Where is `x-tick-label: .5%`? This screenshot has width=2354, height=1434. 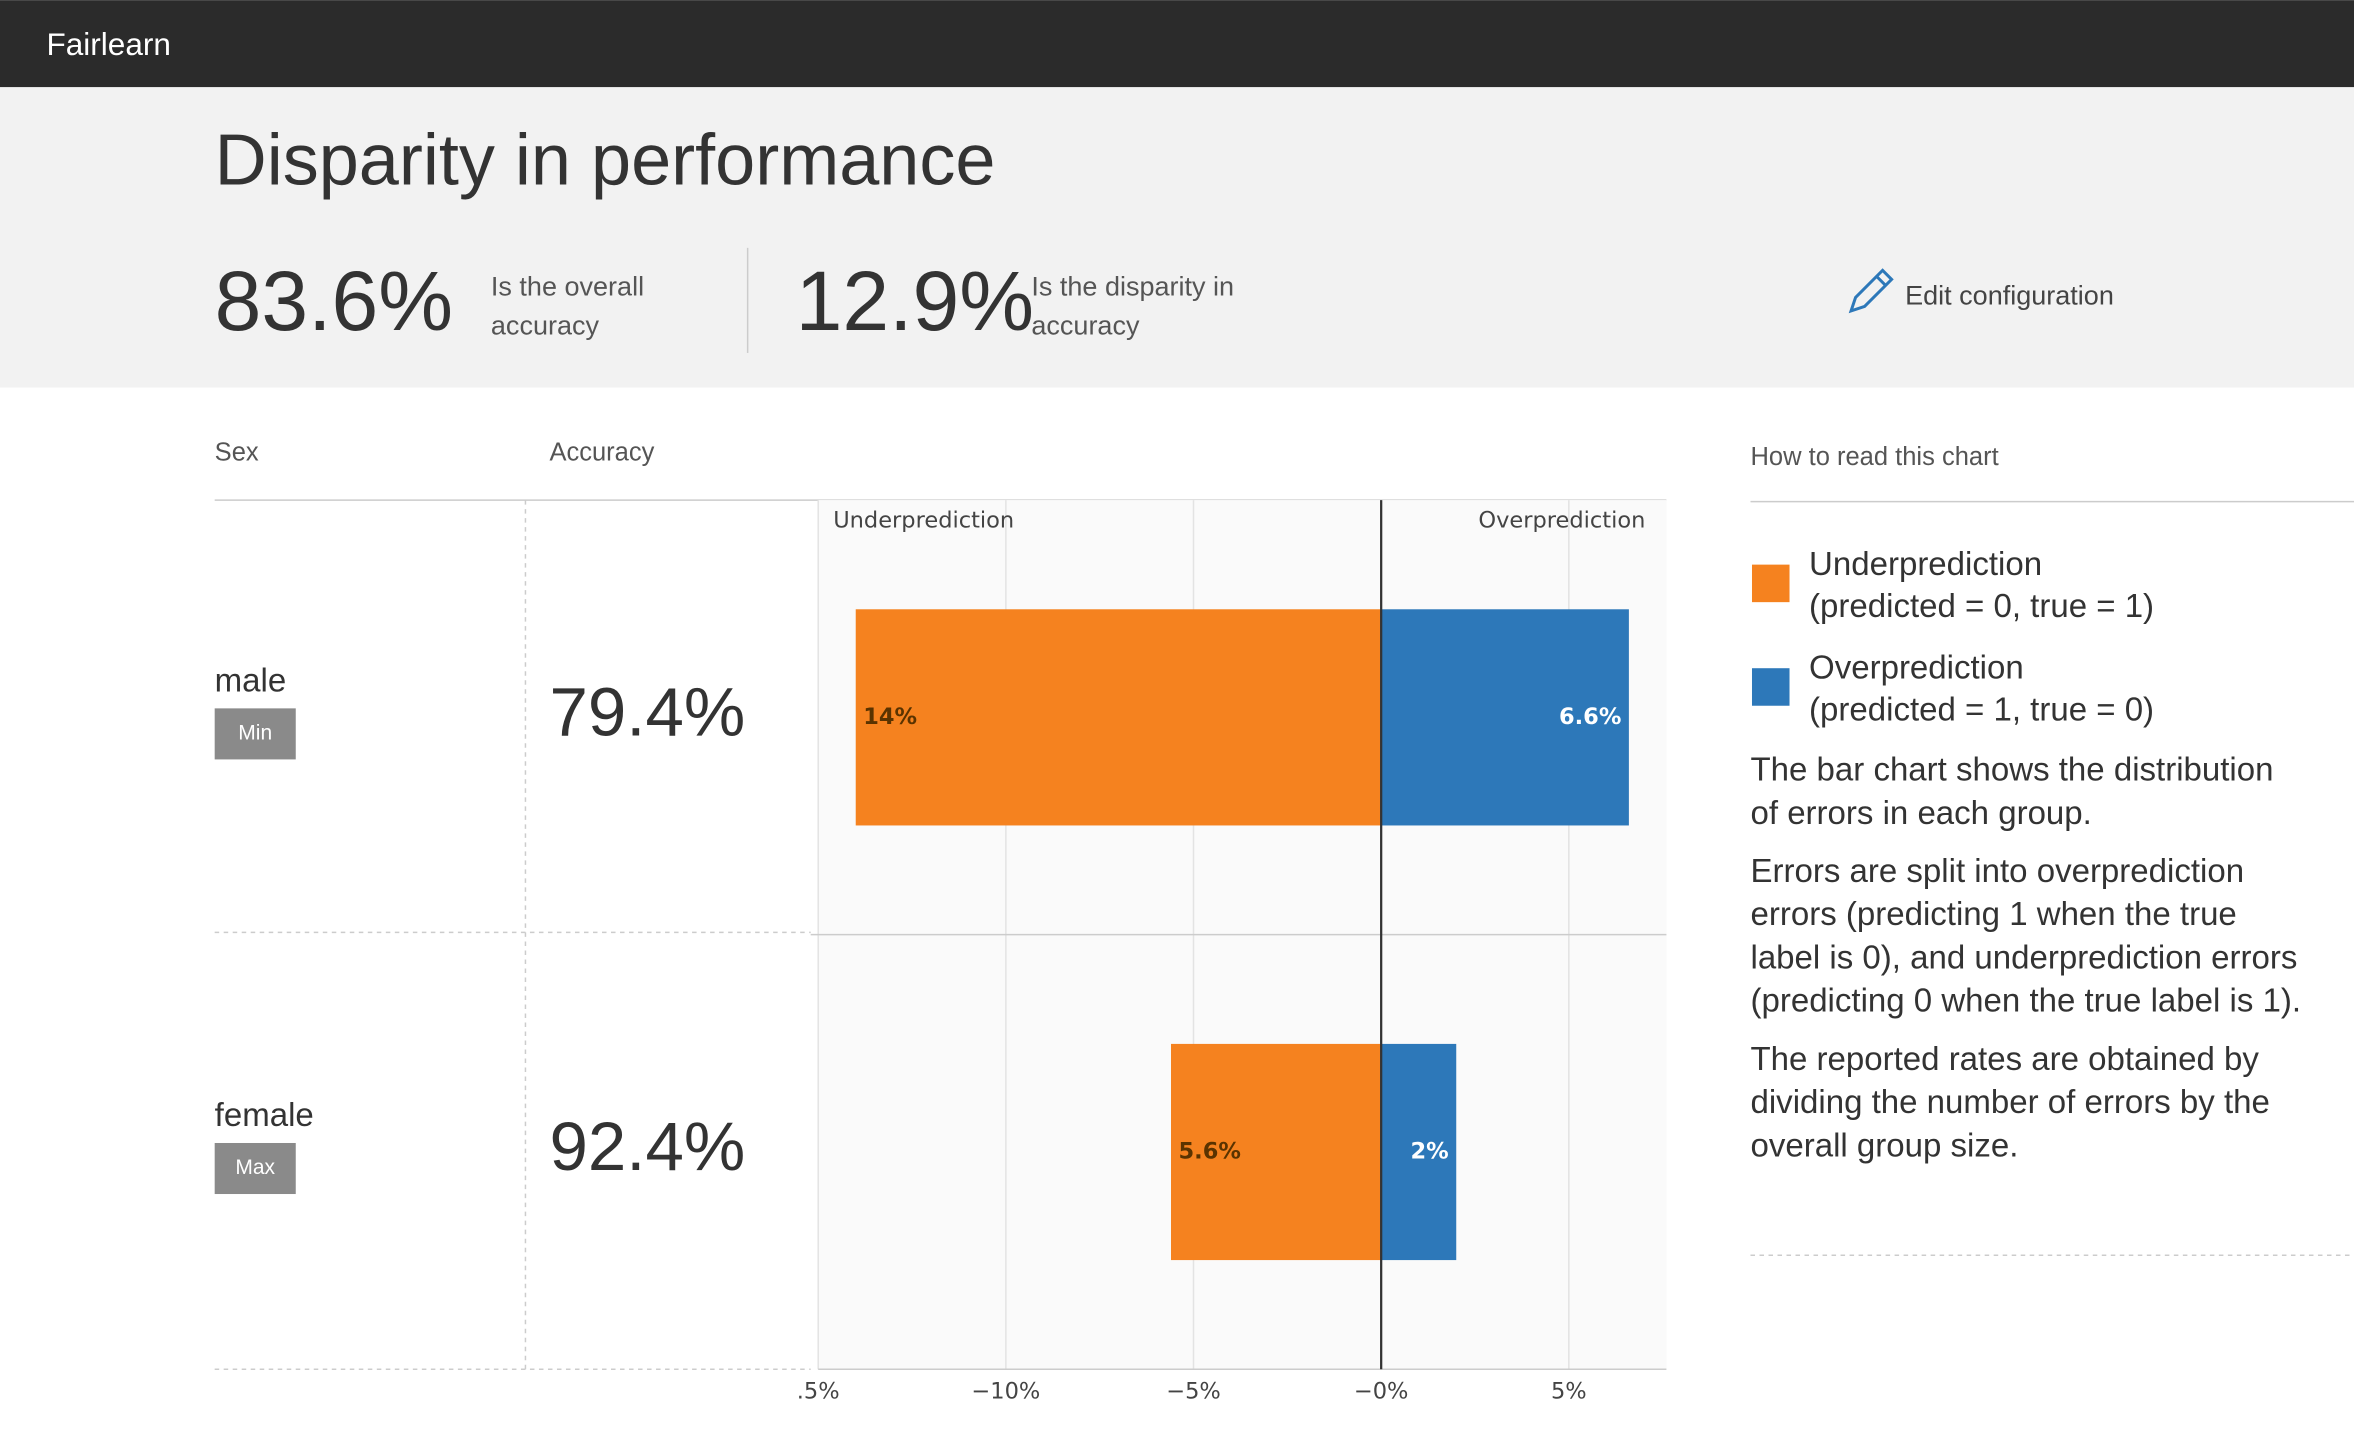
x-tick-label: .5% is located at coordinates (818, 1391).